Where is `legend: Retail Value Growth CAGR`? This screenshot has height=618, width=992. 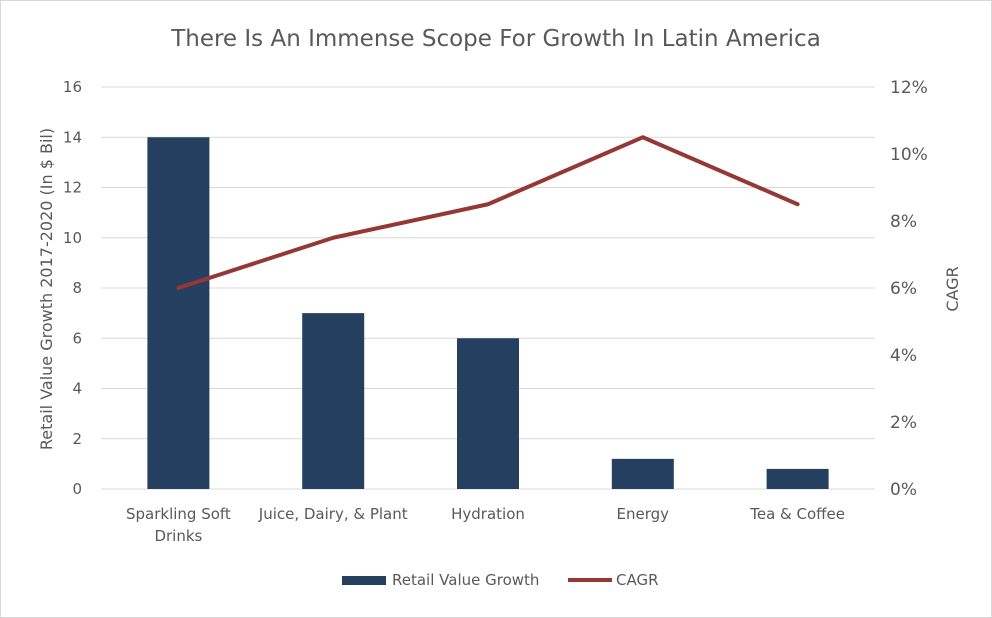 legend: Retail Value Growth CAGR is located at coordinates (496, 583).